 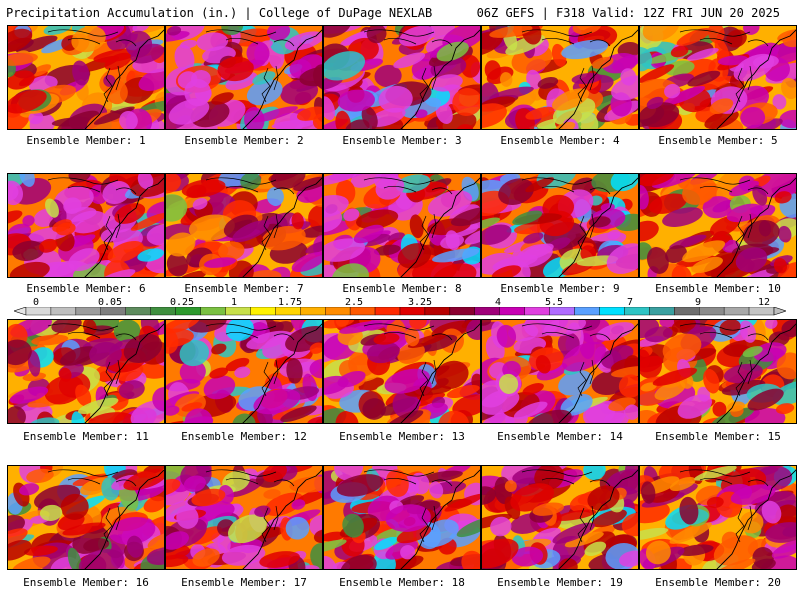 I want to click on colorbar-tick-label: 3.25, so click(x=420, y=302).